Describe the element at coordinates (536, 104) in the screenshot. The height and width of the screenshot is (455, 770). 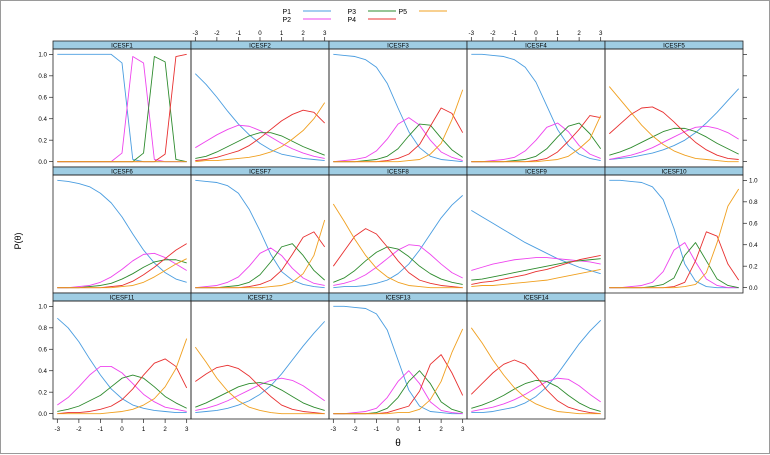
I see `panel-icesf4: ICESF4` at that location.